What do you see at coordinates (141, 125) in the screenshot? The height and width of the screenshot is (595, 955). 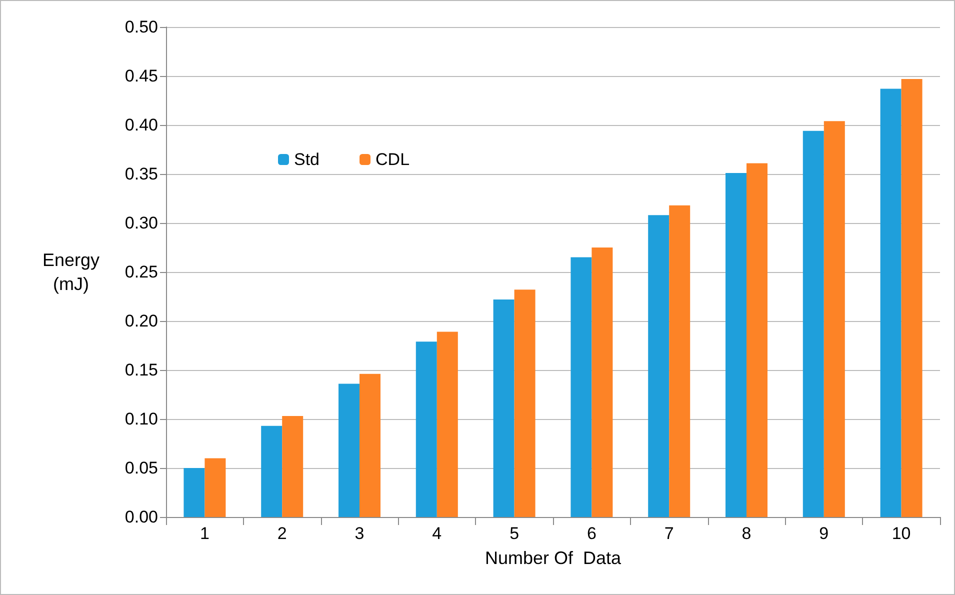 I see `y-tick-label: 0.40` at bounding box center [141, 125].